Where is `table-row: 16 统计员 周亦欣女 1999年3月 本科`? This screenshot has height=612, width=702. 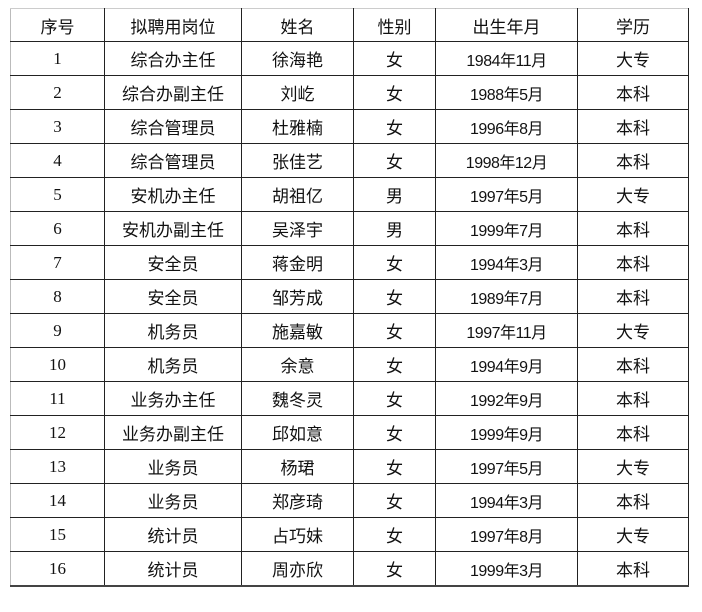 table-row: 16 统计员 周亦欣女 1999年3月 本科 is located at coordinates (349, 569).